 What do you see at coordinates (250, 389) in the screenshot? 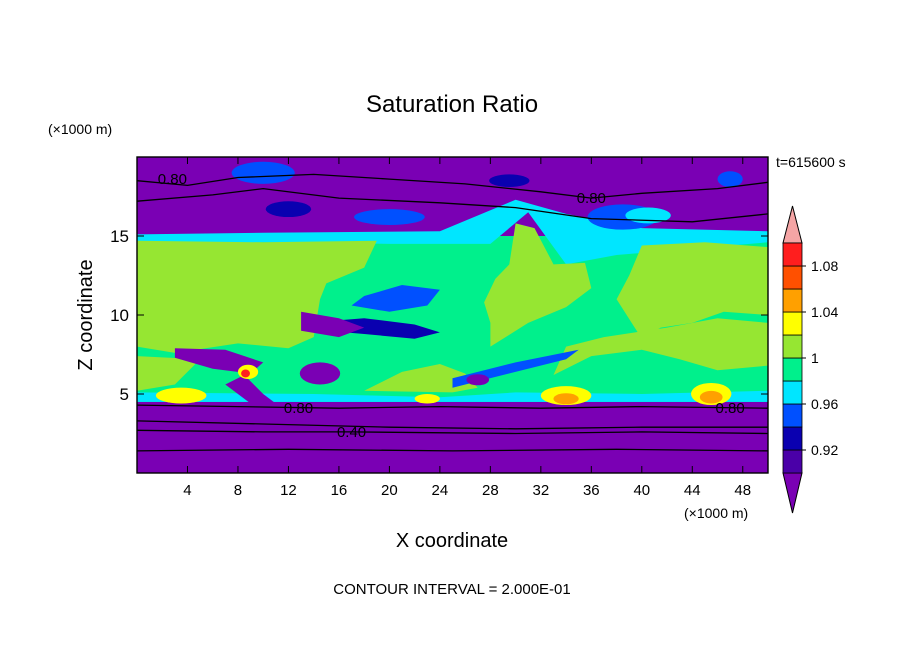
I see `field-purple-plume` at bounding box center [250, 389].